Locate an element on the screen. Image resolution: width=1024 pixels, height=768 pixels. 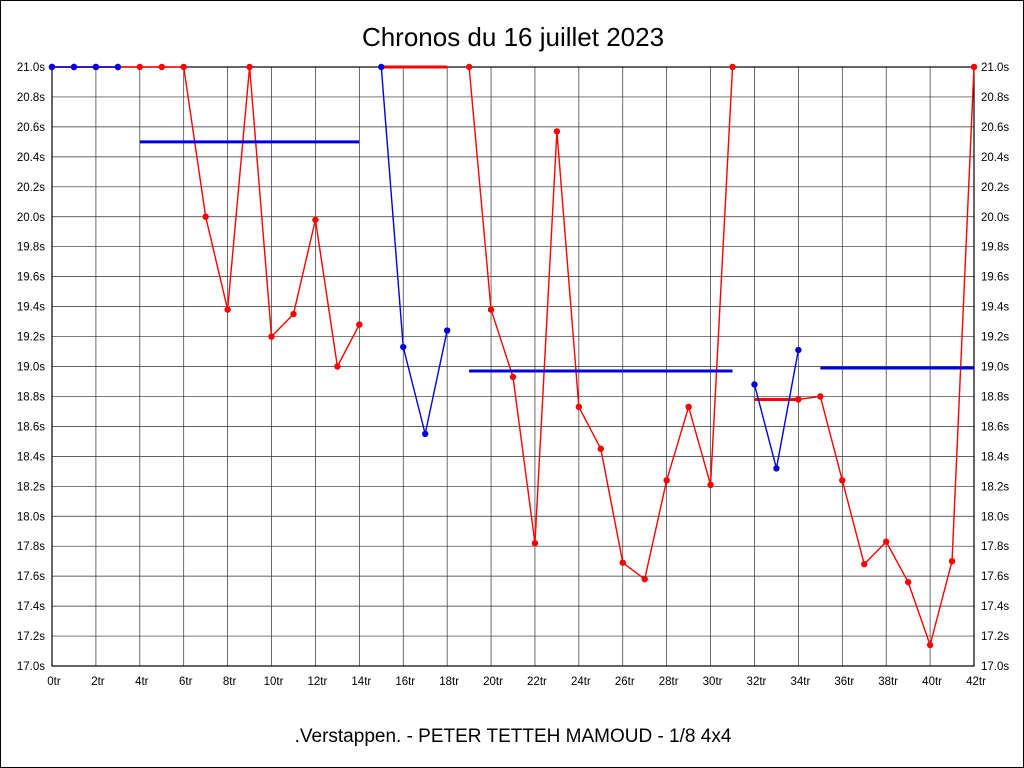
x-tick-label: 4tr is located at coordinates (142, 682).